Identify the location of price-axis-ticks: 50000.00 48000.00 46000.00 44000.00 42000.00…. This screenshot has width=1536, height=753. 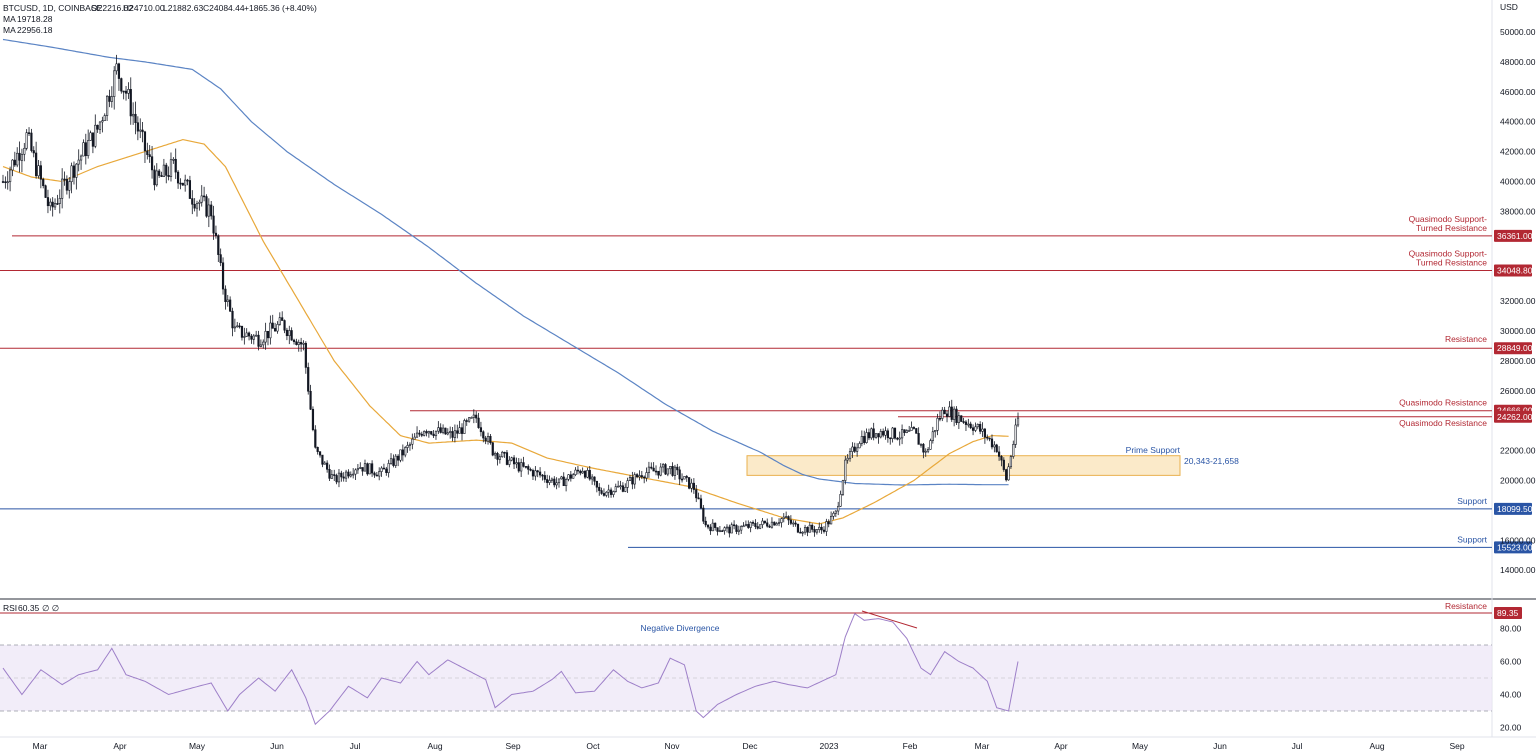
(1518, 301).